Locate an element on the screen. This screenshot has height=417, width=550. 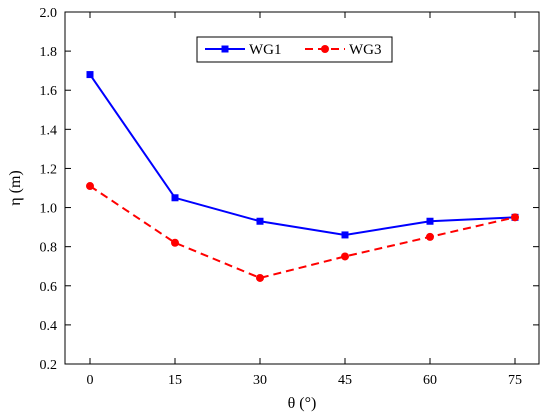
y-tick-label: 1.8 is located at coordinates (49, 52).